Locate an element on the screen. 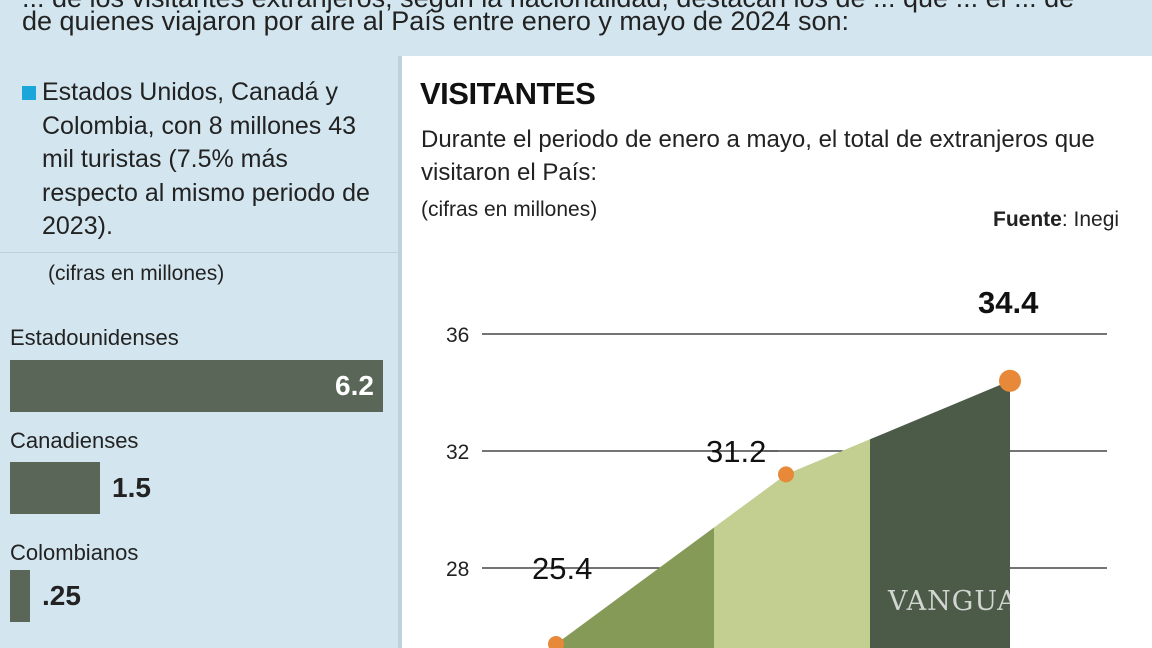 Image resolution: width=1152 pixels, height=648 pixels. chart-title: VISITANTES is located at coordinates (508, 93).